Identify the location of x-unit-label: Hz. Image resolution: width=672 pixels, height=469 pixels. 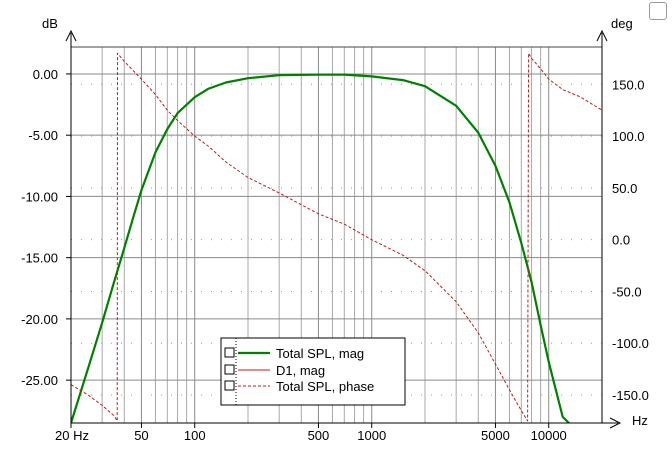
(640, 420).